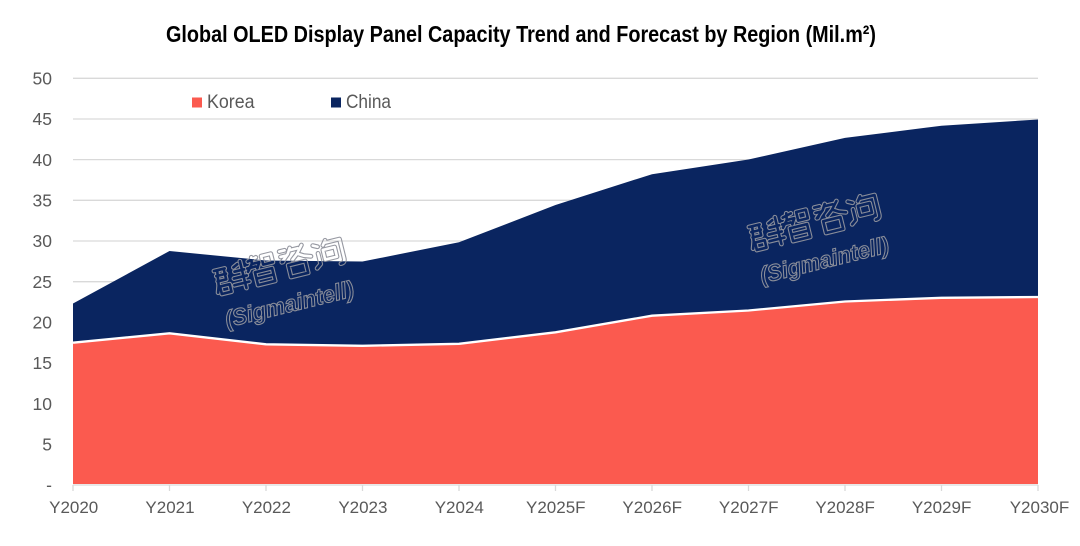 Image resolution: width=1080 pixels, height=546 pixels. Describe the element at coordinates (42, 201) in the screenshot. I see `svg-text: 35` at that location.